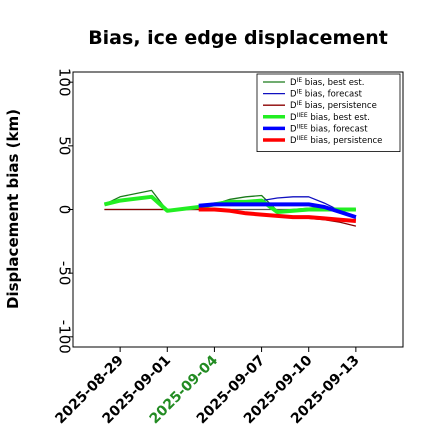  Describe the element at coordinates (65, 210) in the screenshot. I see `y-tick-label: 0` at that location.